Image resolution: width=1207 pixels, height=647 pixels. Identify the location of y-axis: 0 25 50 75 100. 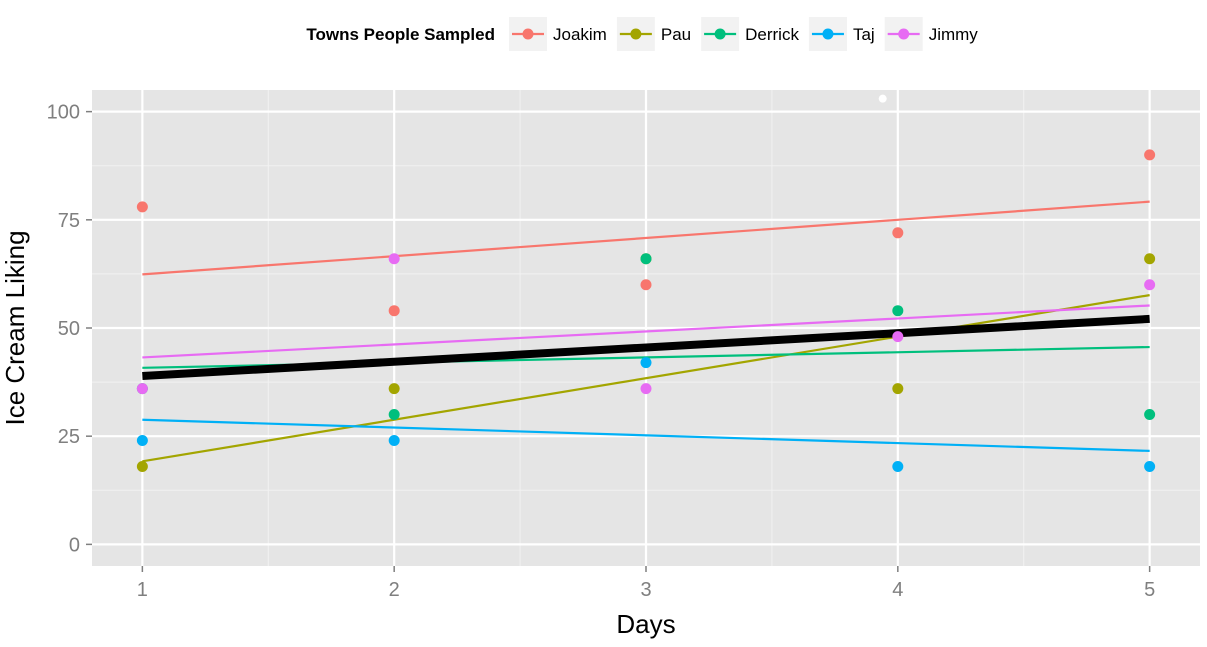
(69, 329).